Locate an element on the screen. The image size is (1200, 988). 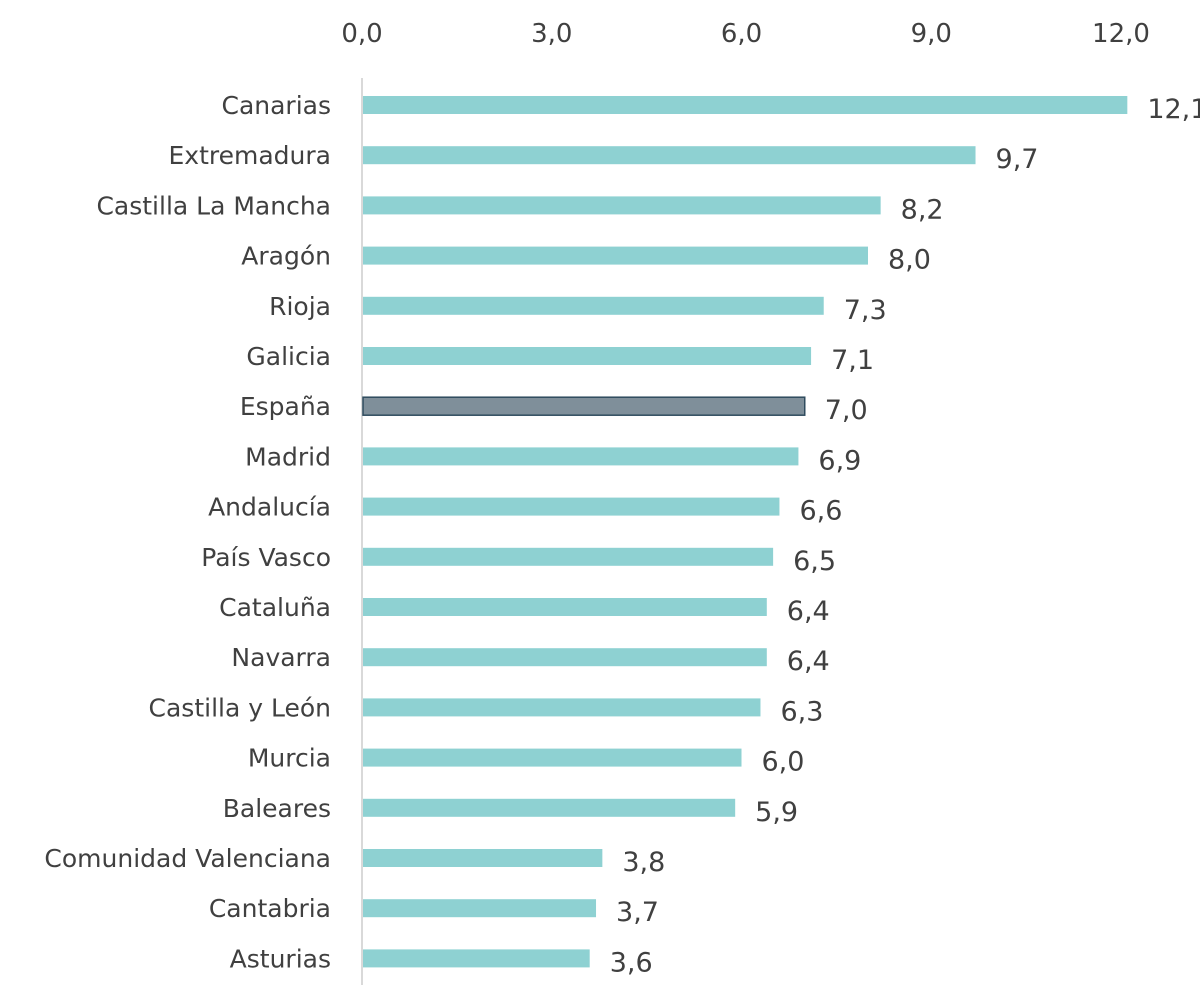
value-label: 9,7 is located at coordinates (1017, 159).